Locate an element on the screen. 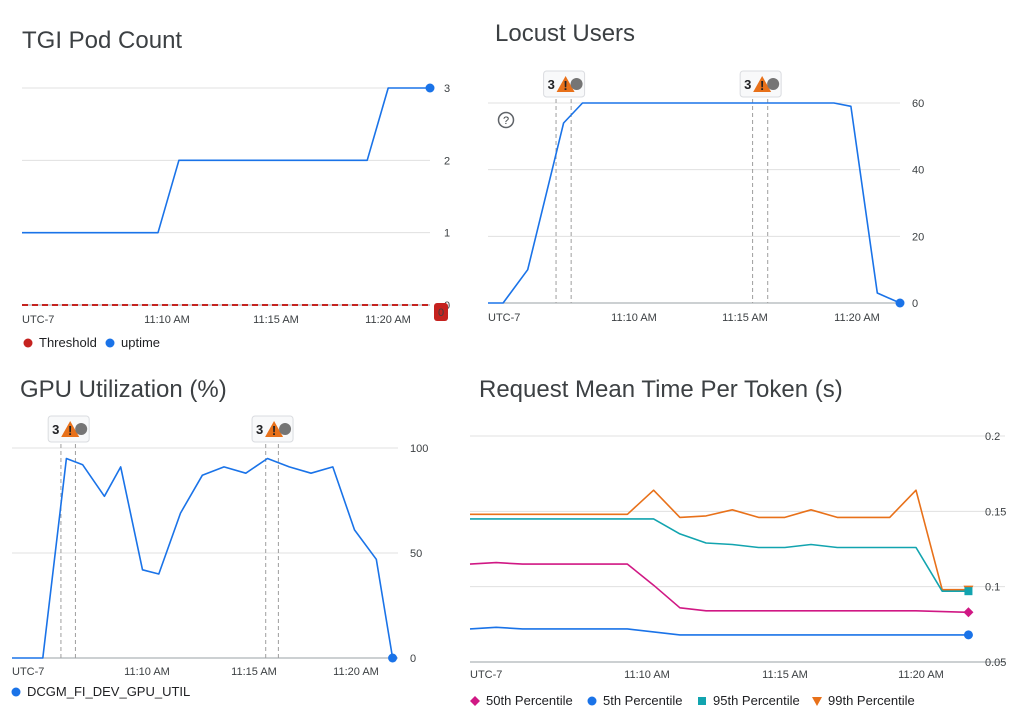 The width and height of the screenshot is (1024, 725). y-tick-label: 0.2 is located at coordinates (992, 437).